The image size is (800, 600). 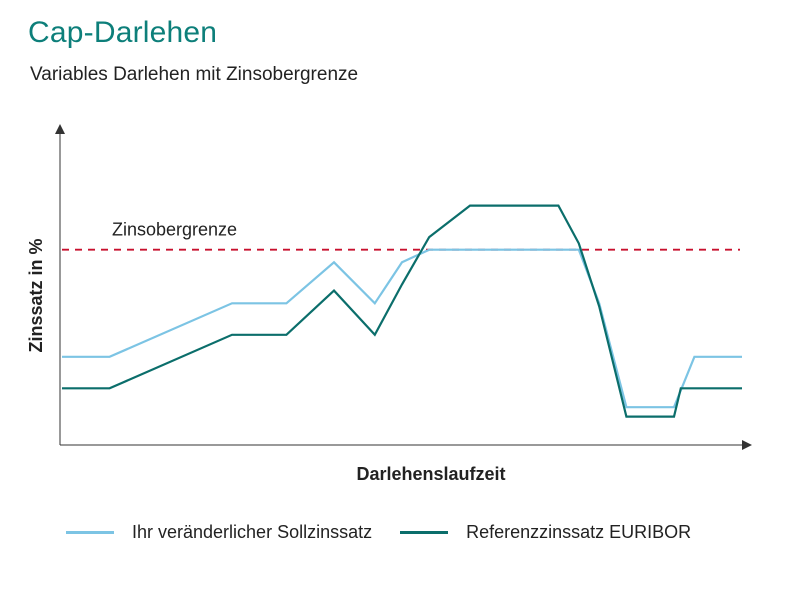 I want to click on chart-title: Cap-Darlehen, so click(x=123, y=32).